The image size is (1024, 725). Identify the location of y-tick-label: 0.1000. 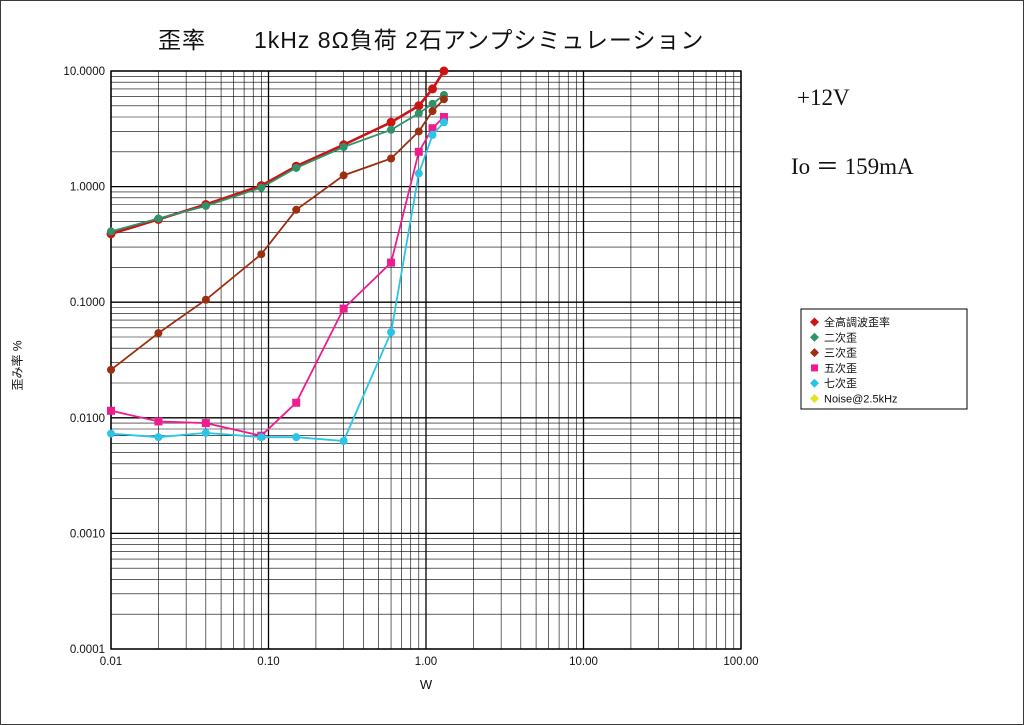
(87, 303).